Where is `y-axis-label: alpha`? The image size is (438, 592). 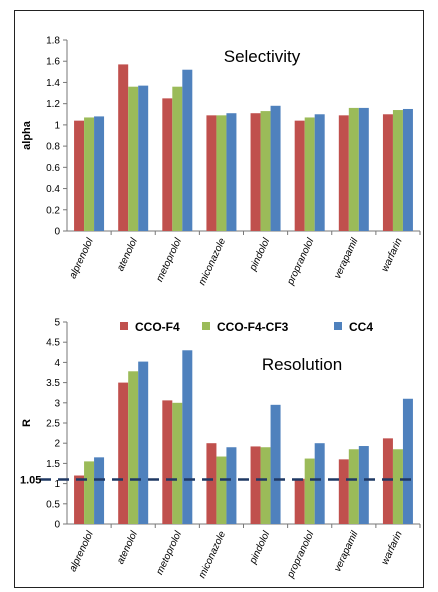 y-axis-label: alpha is located at coordinates (27, 135).